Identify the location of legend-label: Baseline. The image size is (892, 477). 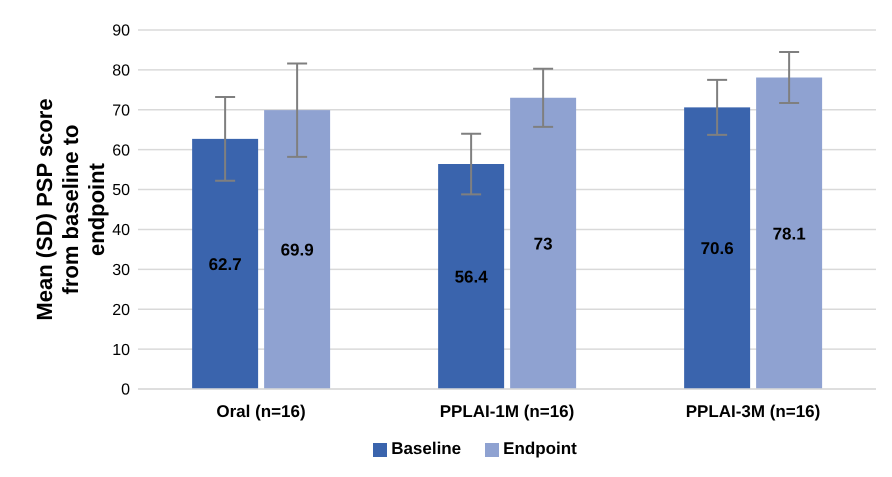
(426, 448).